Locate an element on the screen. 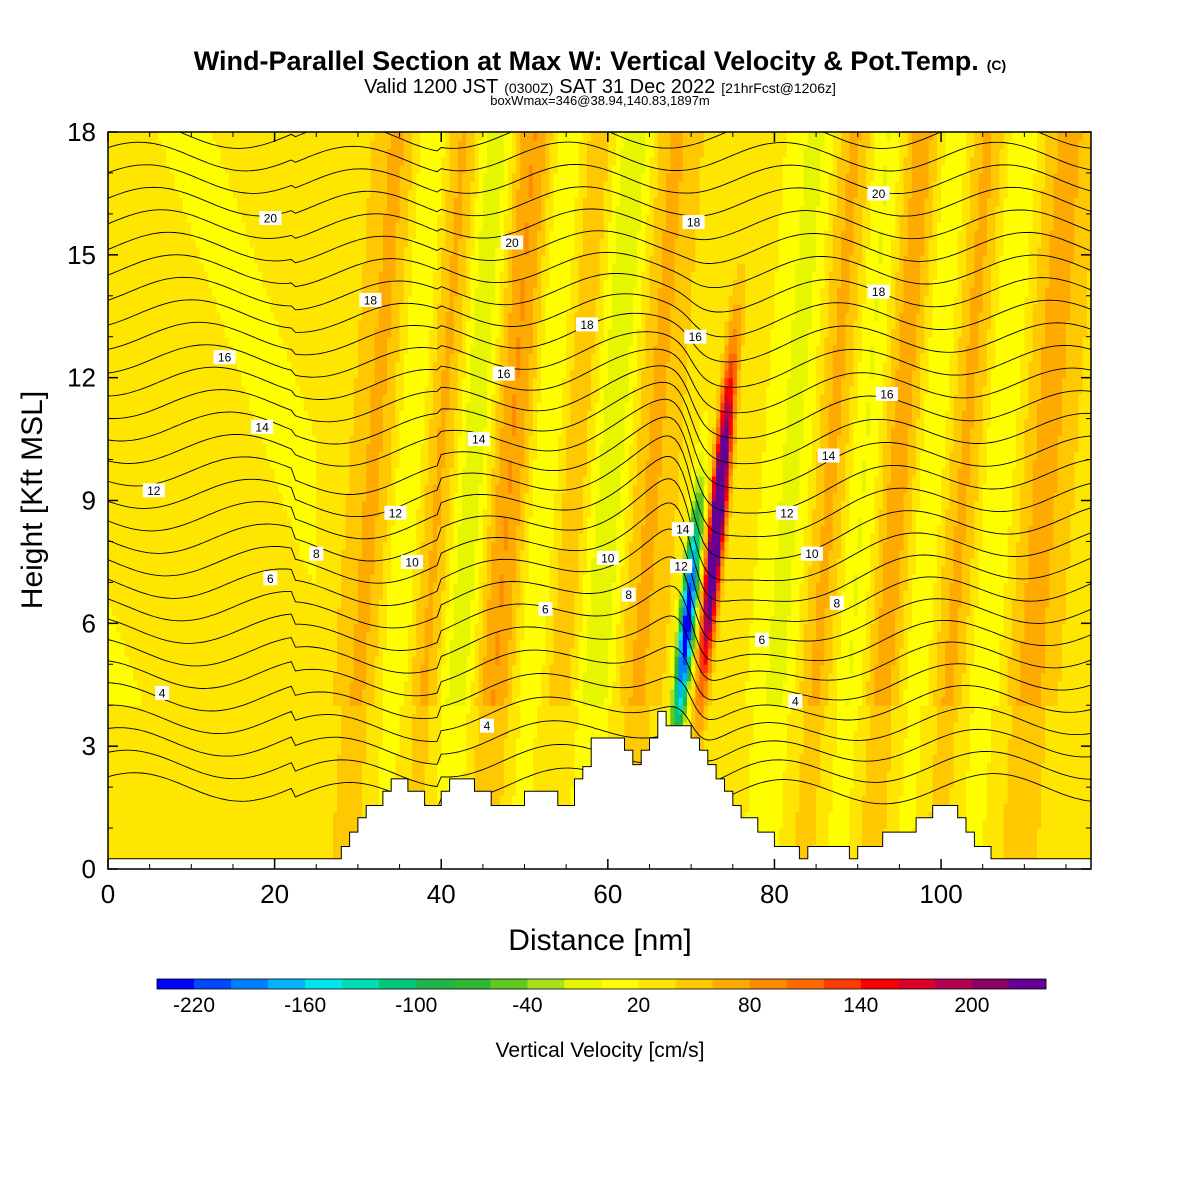  colorbar-tick-label: -220 is located at coordinates (194, 1005).